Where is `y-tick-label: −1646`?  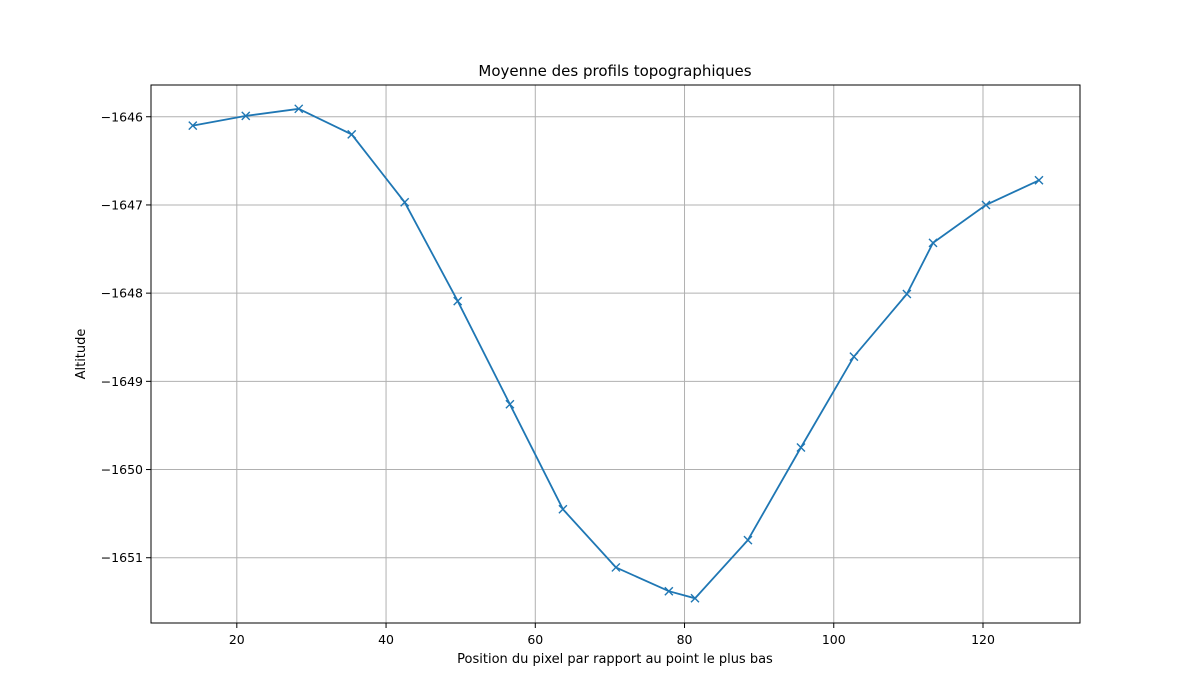 y-tick-label: −1646 is located at coordinates (122, 116).